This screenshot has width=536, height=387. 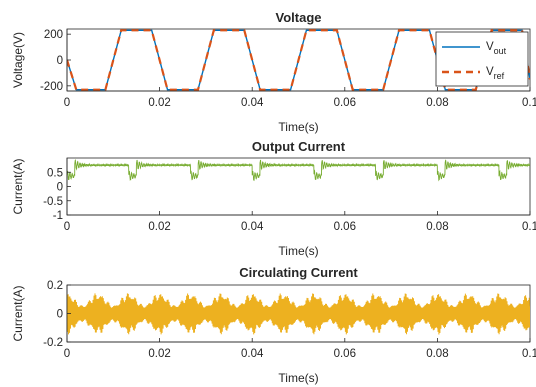 I want to click on y-tick-label: 200, so click(x=53, y=35).